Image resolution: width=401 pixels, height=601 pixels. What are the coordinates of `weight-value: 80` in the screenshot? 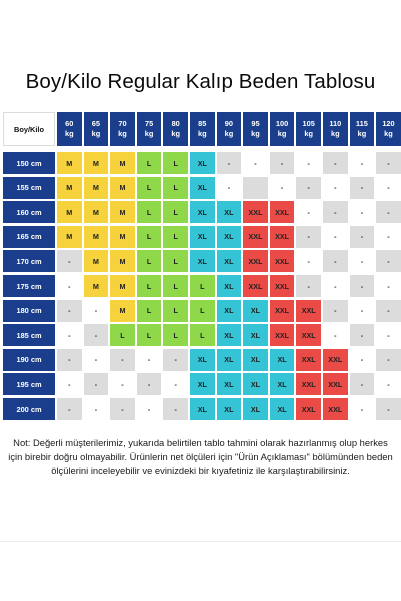 It's located at (175, 123).